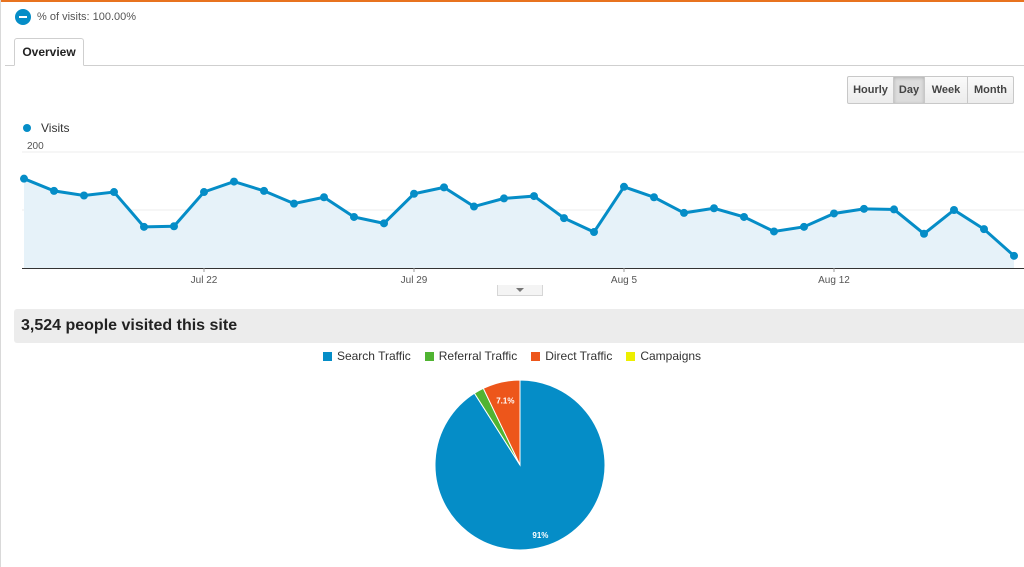 Image resolution: width=1024 pixels, height=567 pixels. What do you see at coordinates (27, 128) in the screenshot?
I see `visits-legend-dot` at bounding box center [27, 128].